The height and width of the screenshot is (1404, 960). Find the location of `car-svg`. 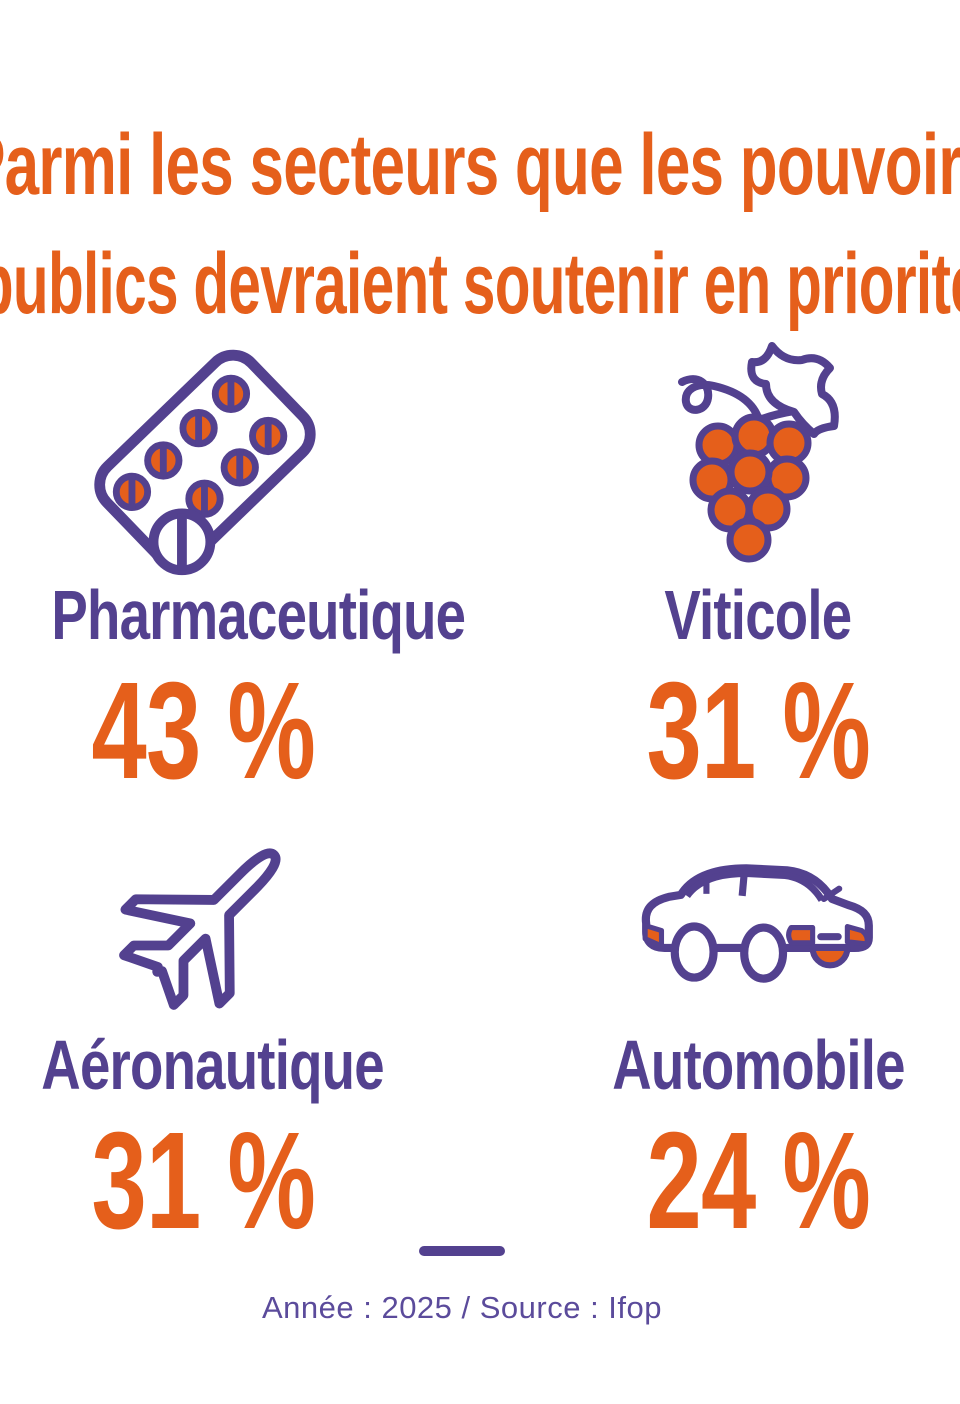

car-svg is located at coordinates (757, 923).